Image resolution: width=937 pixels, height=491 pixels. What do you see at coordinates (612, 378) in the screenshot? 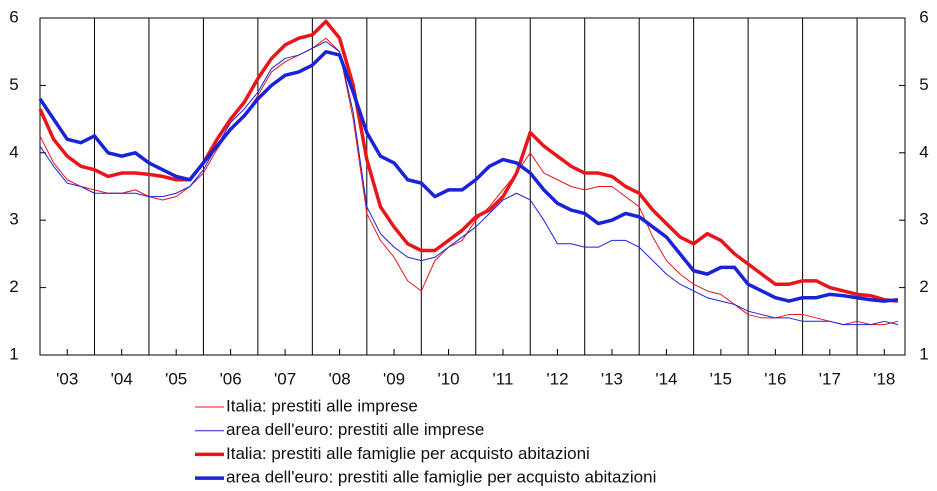
I see `x-tick-label: '13` at bounding box center [612, 378].